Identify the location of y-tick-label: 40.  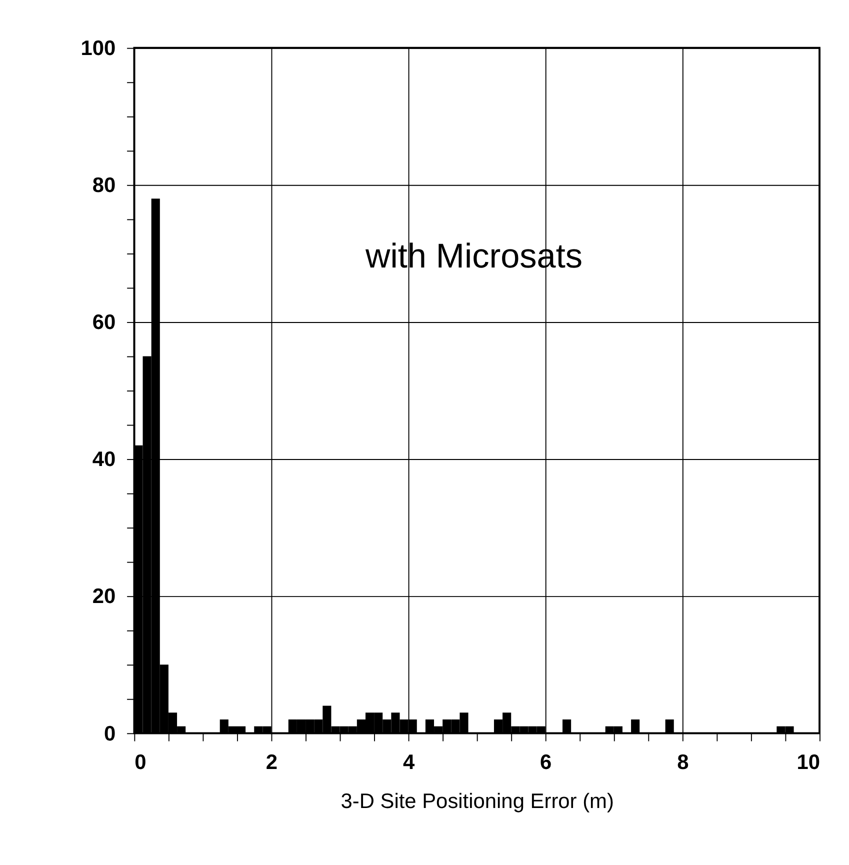
(104, 460).